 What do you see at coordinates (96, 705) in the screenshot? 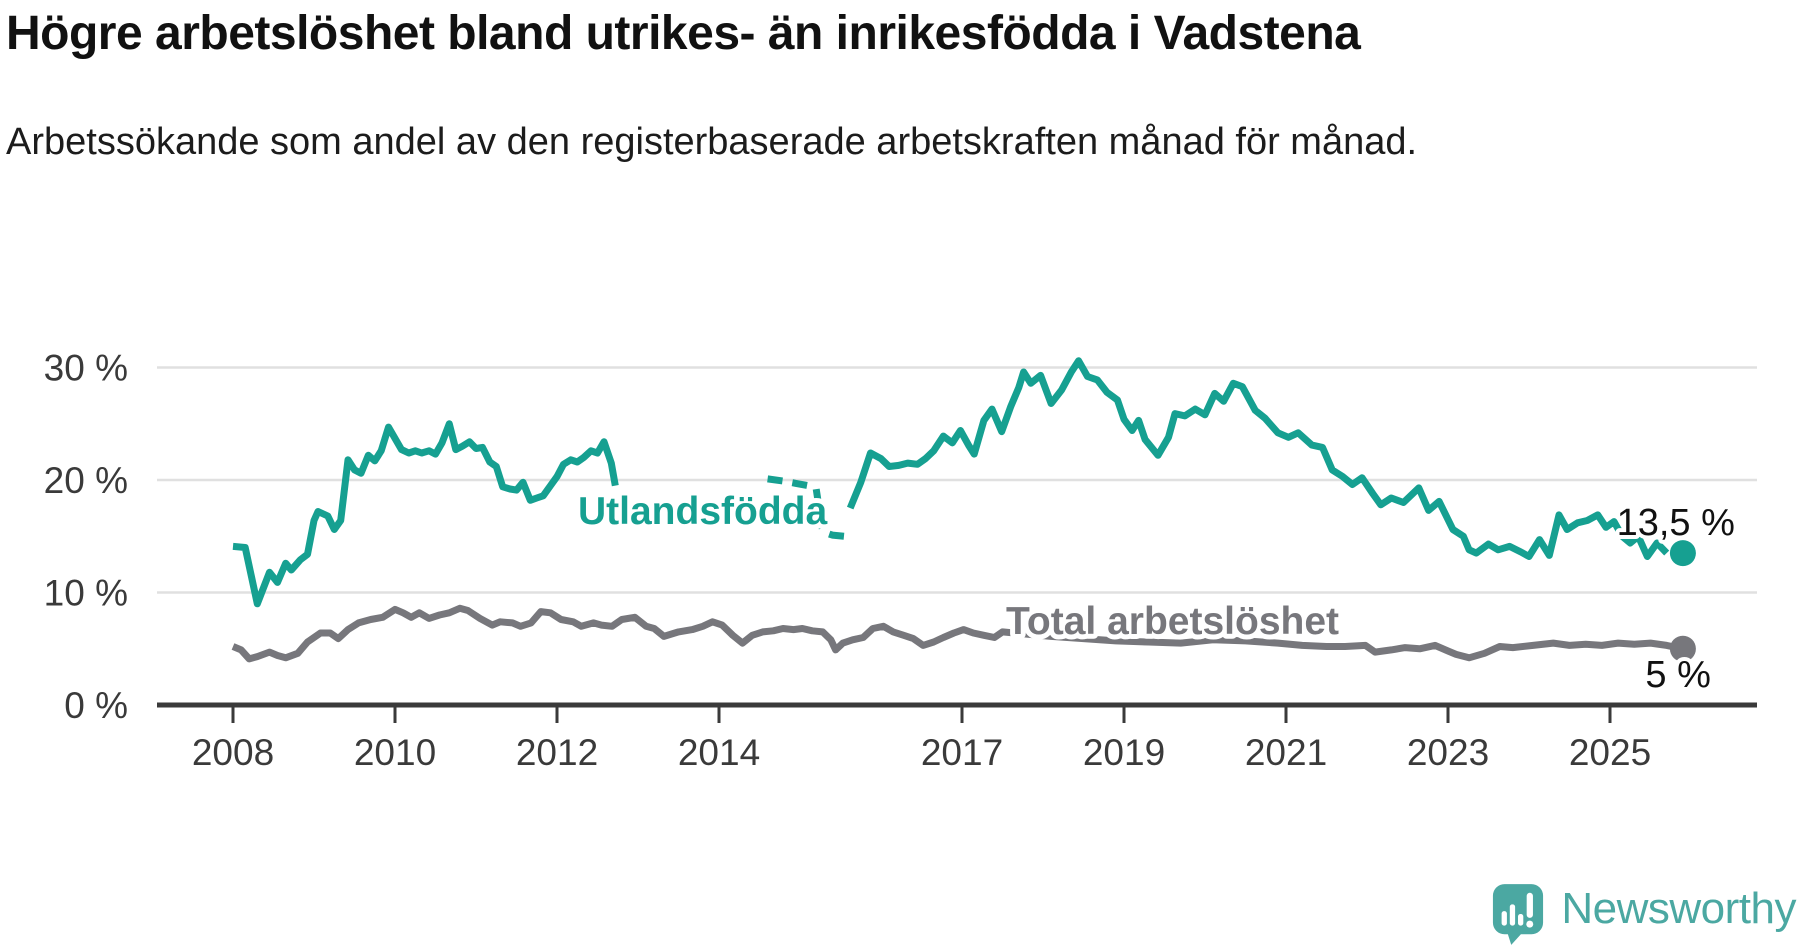
I see `y-tick-label: 0 %` at bounding box center [96, 705].